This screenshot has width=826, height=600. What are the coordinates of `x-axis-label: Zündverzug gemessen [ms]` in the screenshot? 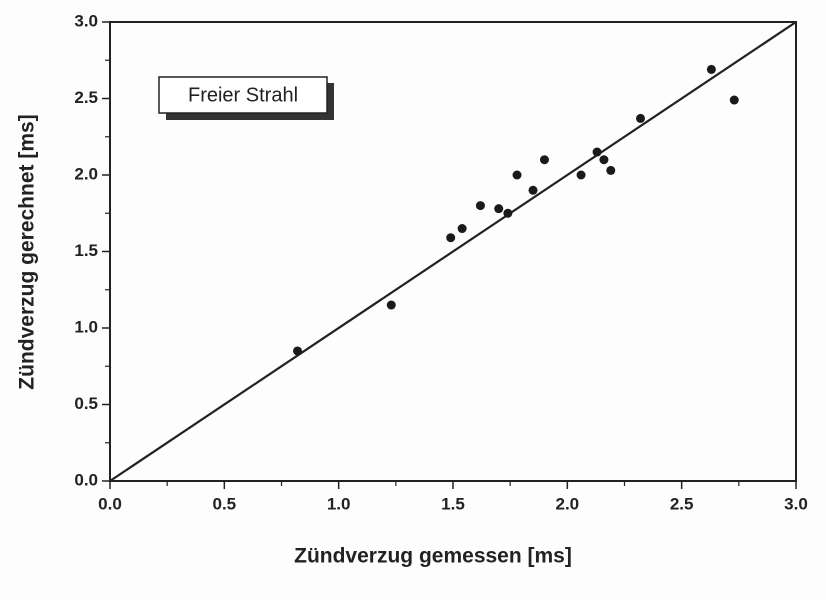 It's located at (433, 556).